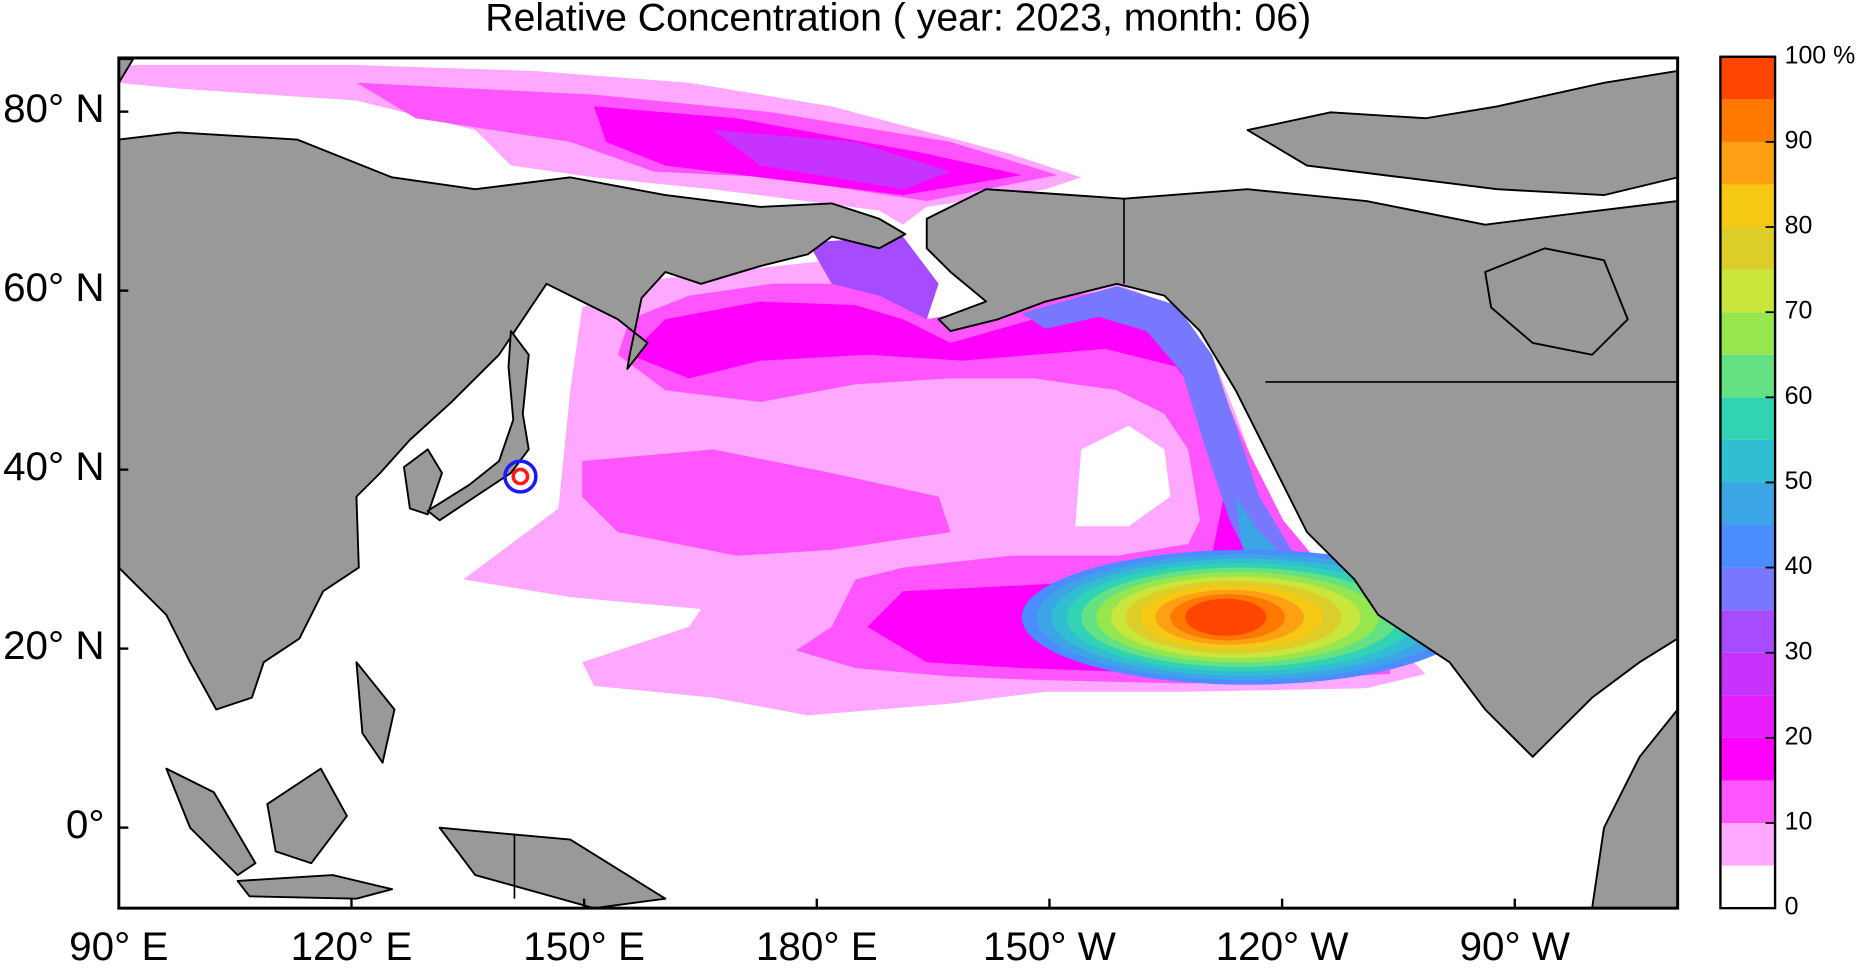  I want to click on colorbar-tick-label: 60, so click(1799, 396).